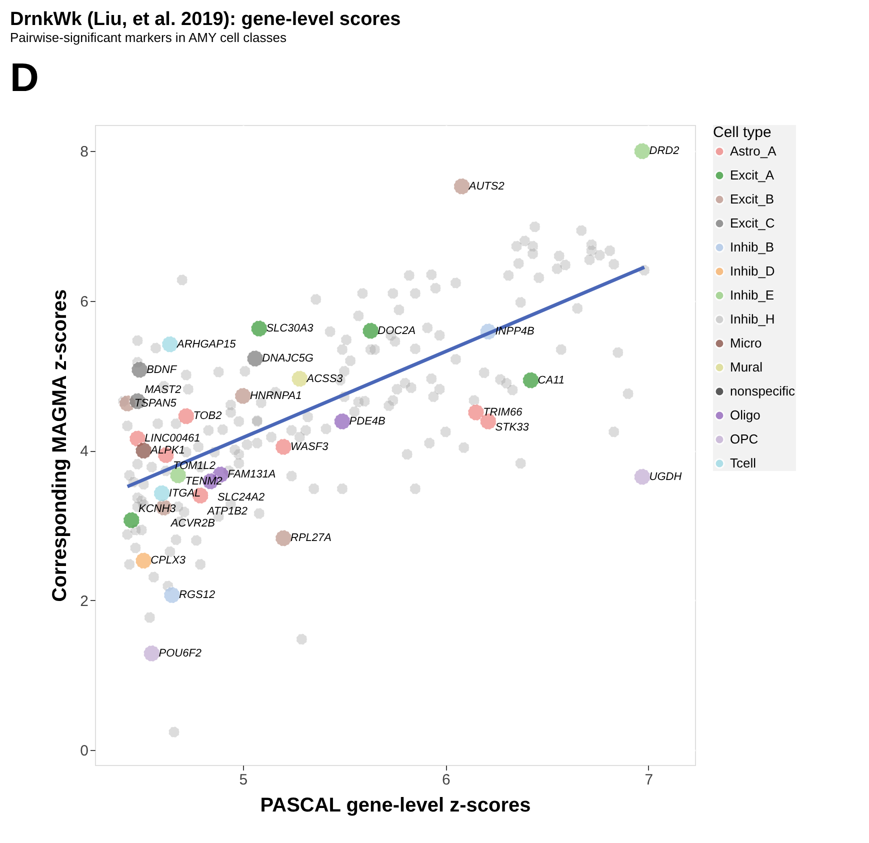 Image resolution: width=869 pixels, height=843 pixels. I want to click on y-axis-title: Corresponding MAGMA z-scores, so click(60, 445).